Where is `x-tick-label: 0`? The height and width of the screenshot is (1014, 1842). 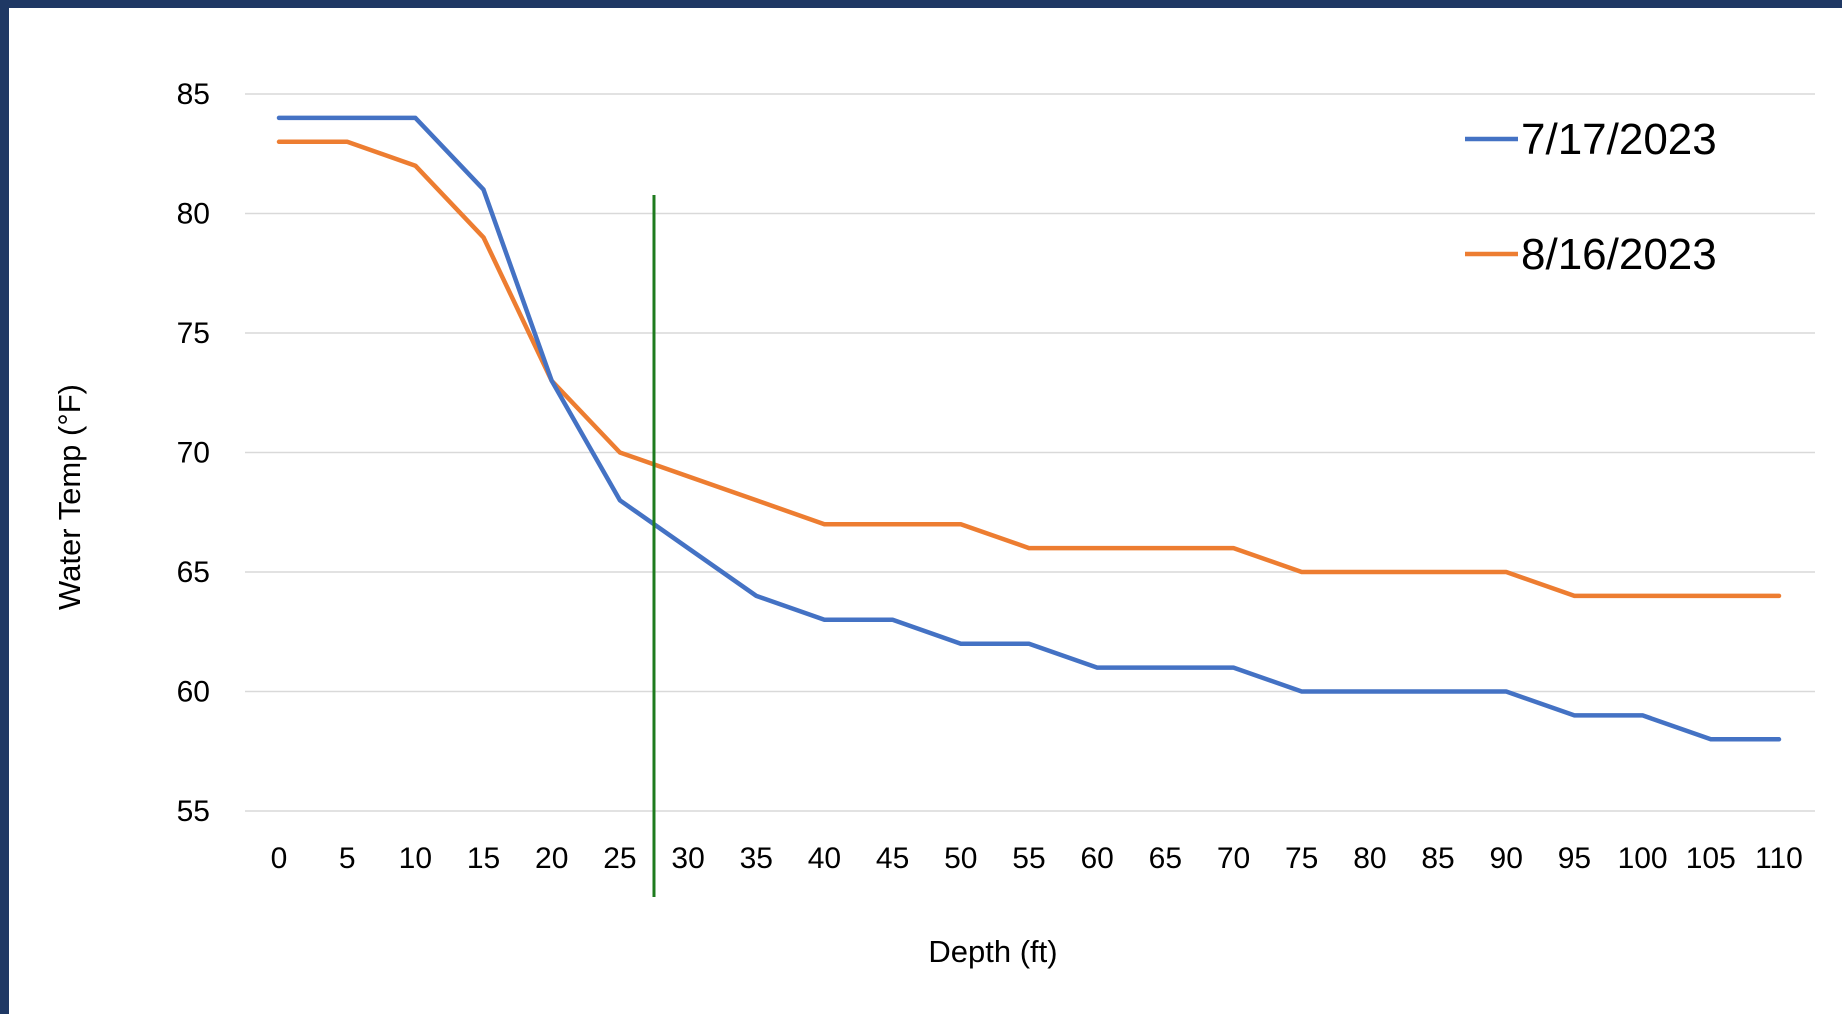 x-tick-label: 0 is located at coordinates (279, 858).